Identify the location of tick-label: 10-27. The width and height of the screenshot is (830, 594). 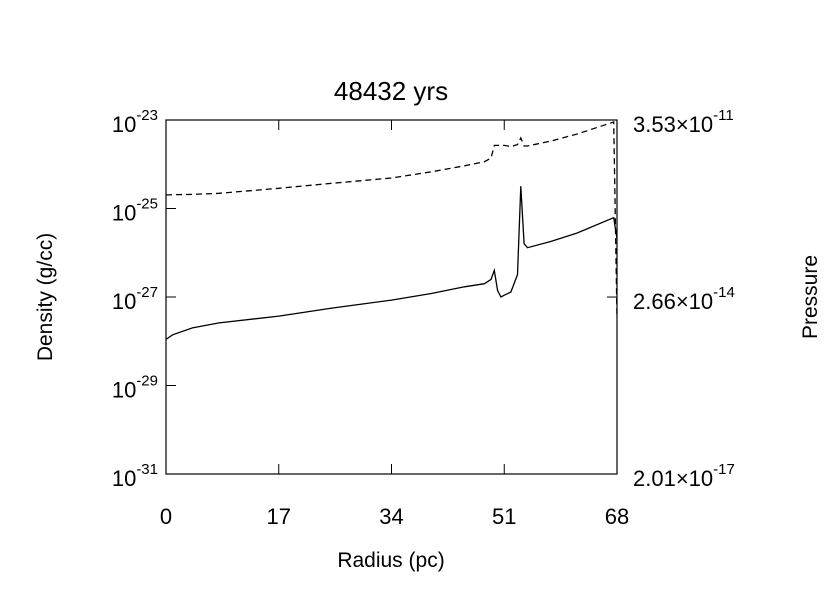
(135, 299).